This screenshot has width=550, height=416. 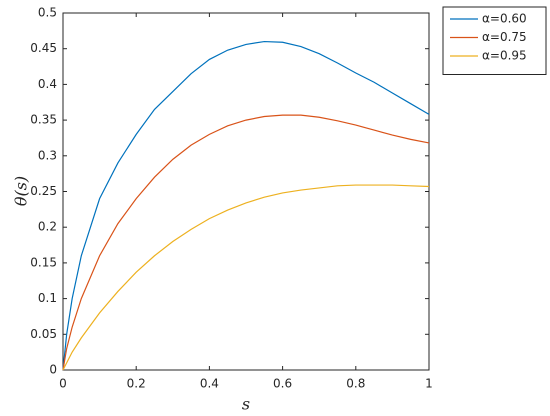 What do you see at coordinates (43, 120) in the screenshot?
I see `y-tick-label: 0.35` at bounding box center [43, 120].